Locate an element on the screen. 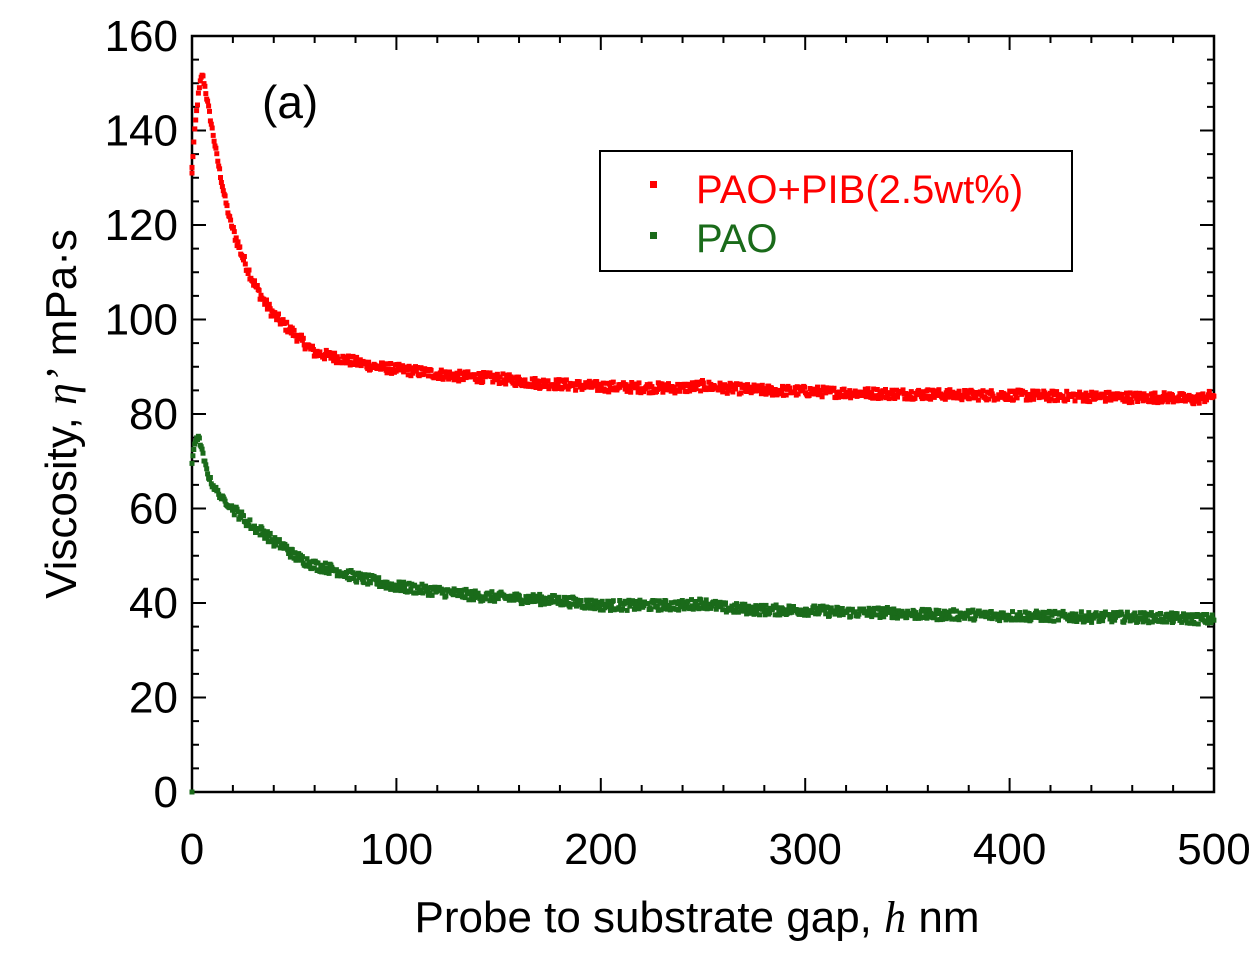 Image resolution: width=1260 pixels, height=958 pixels. x-axis-title: Probe to substrate gap, h nm is located at coordinates (697, 917).